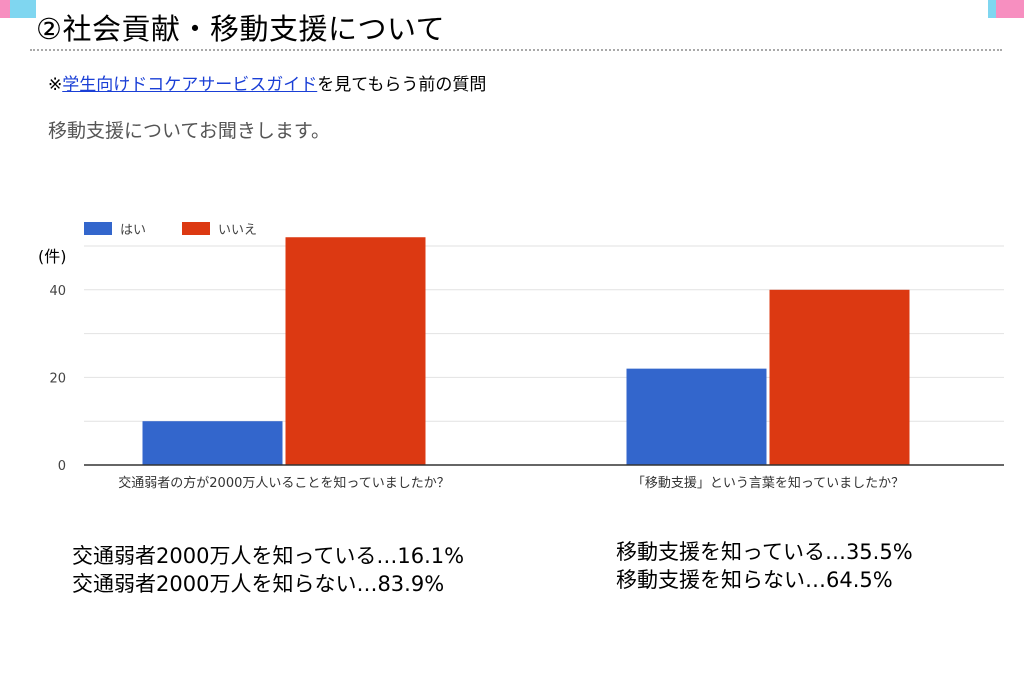 The width and height of the screenshot is (1024, 686). I want to click on question-text: 移動支援についてお聞きします。, so click(189, 131).